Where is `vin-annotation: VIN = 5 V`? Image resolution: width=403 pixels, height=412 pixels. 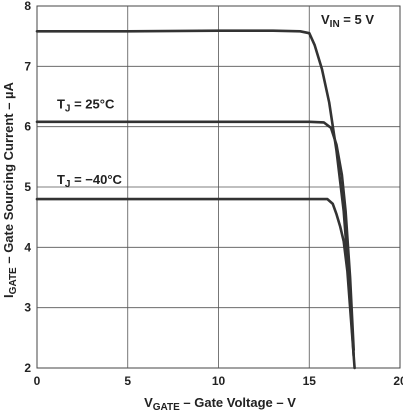
vin-annotation: VIN = 5 V is located at coordinates (347, 21).